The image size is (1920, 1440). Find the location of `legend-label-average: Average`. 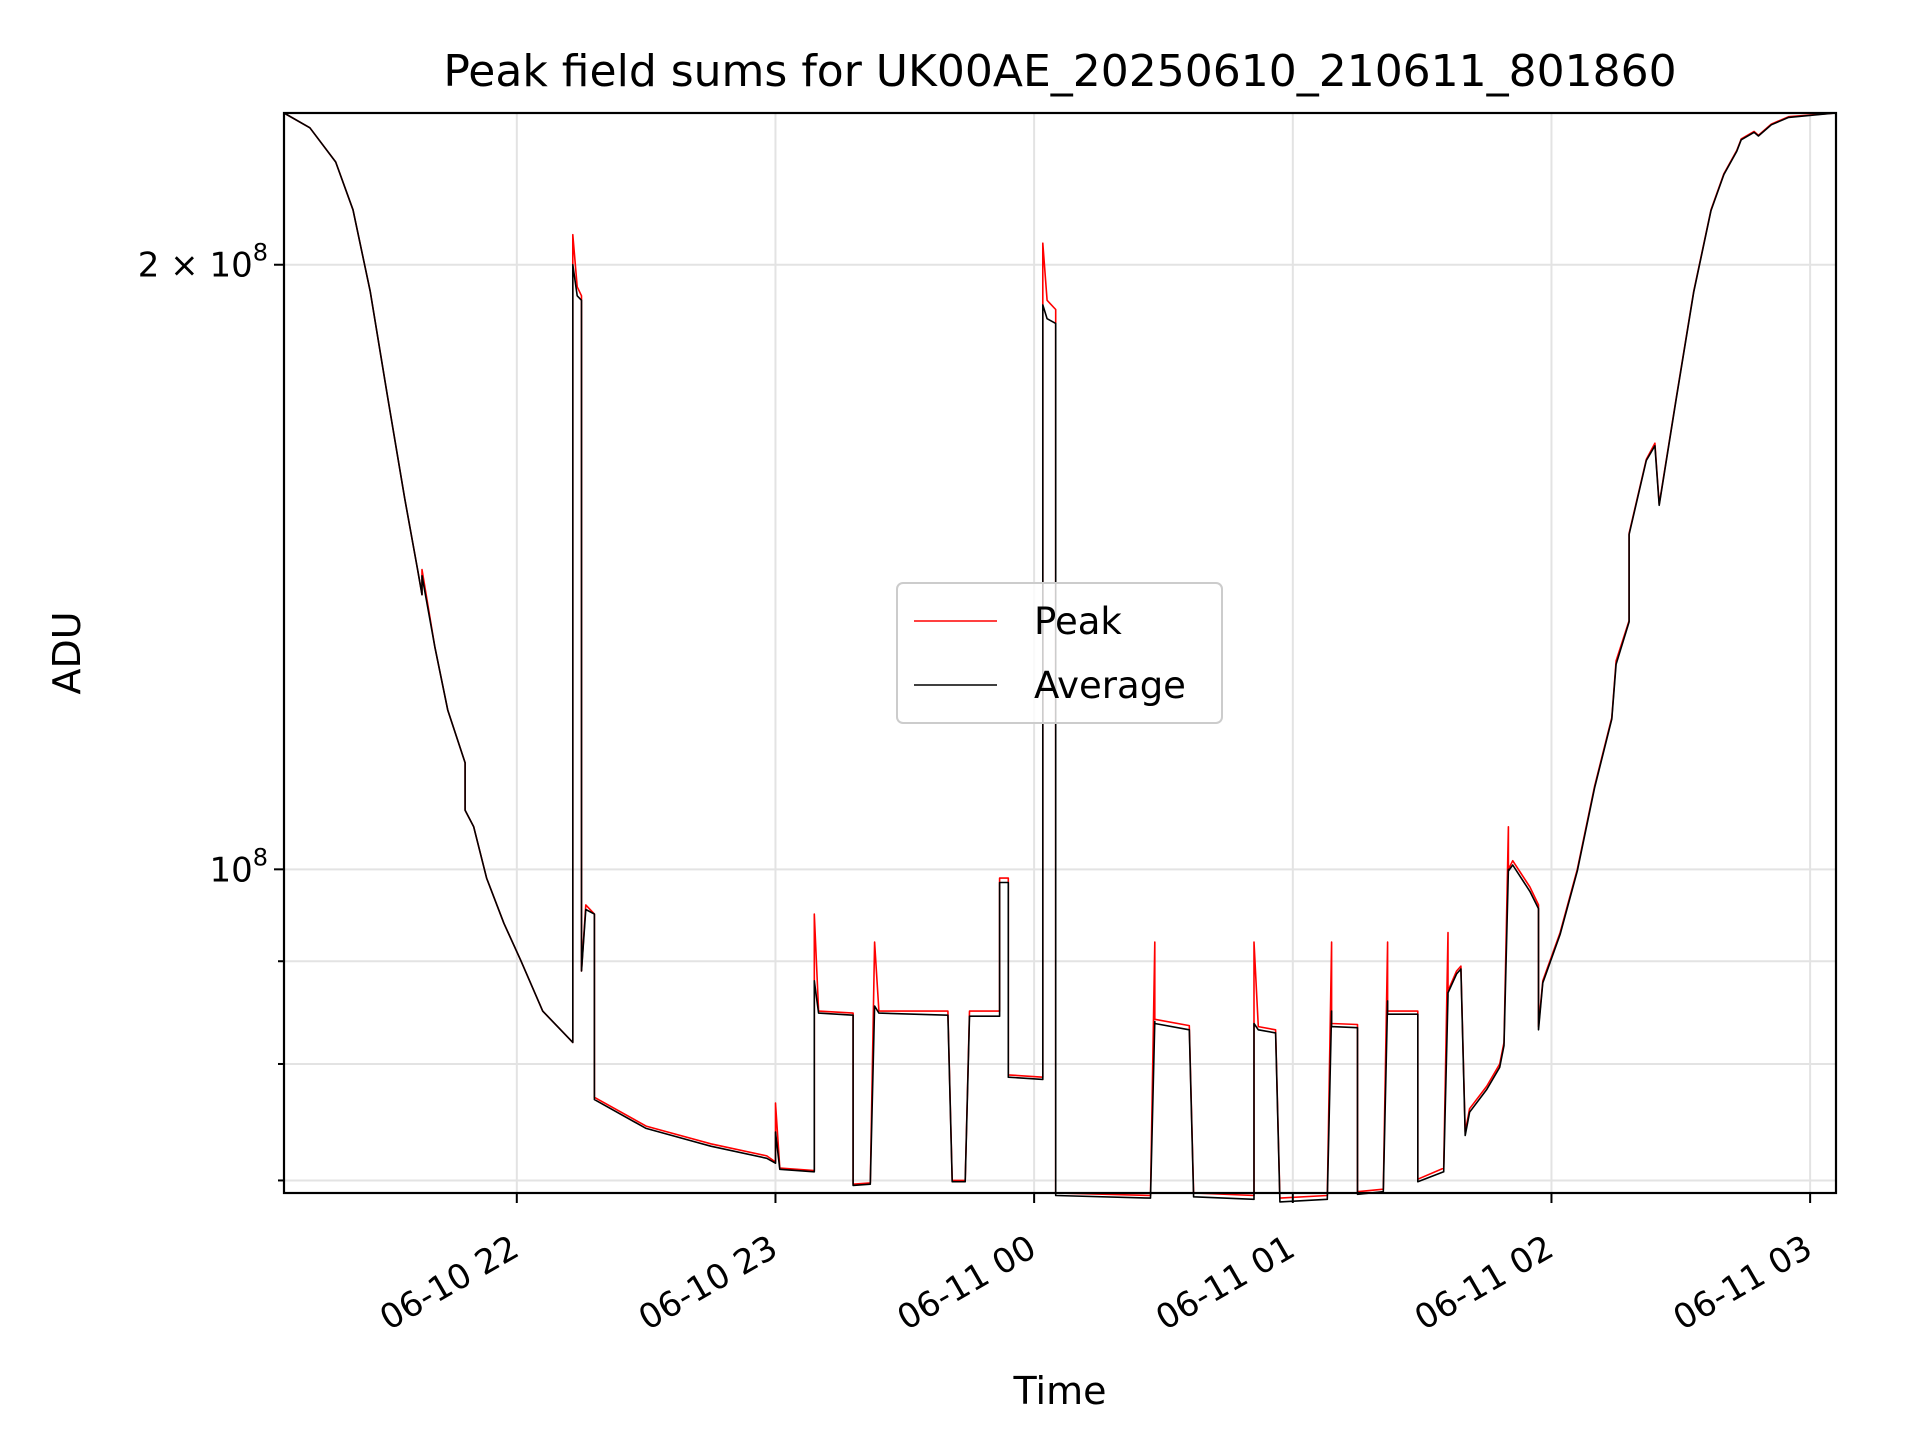

legend-label-average: Average is located at coordinates (1110, 685).